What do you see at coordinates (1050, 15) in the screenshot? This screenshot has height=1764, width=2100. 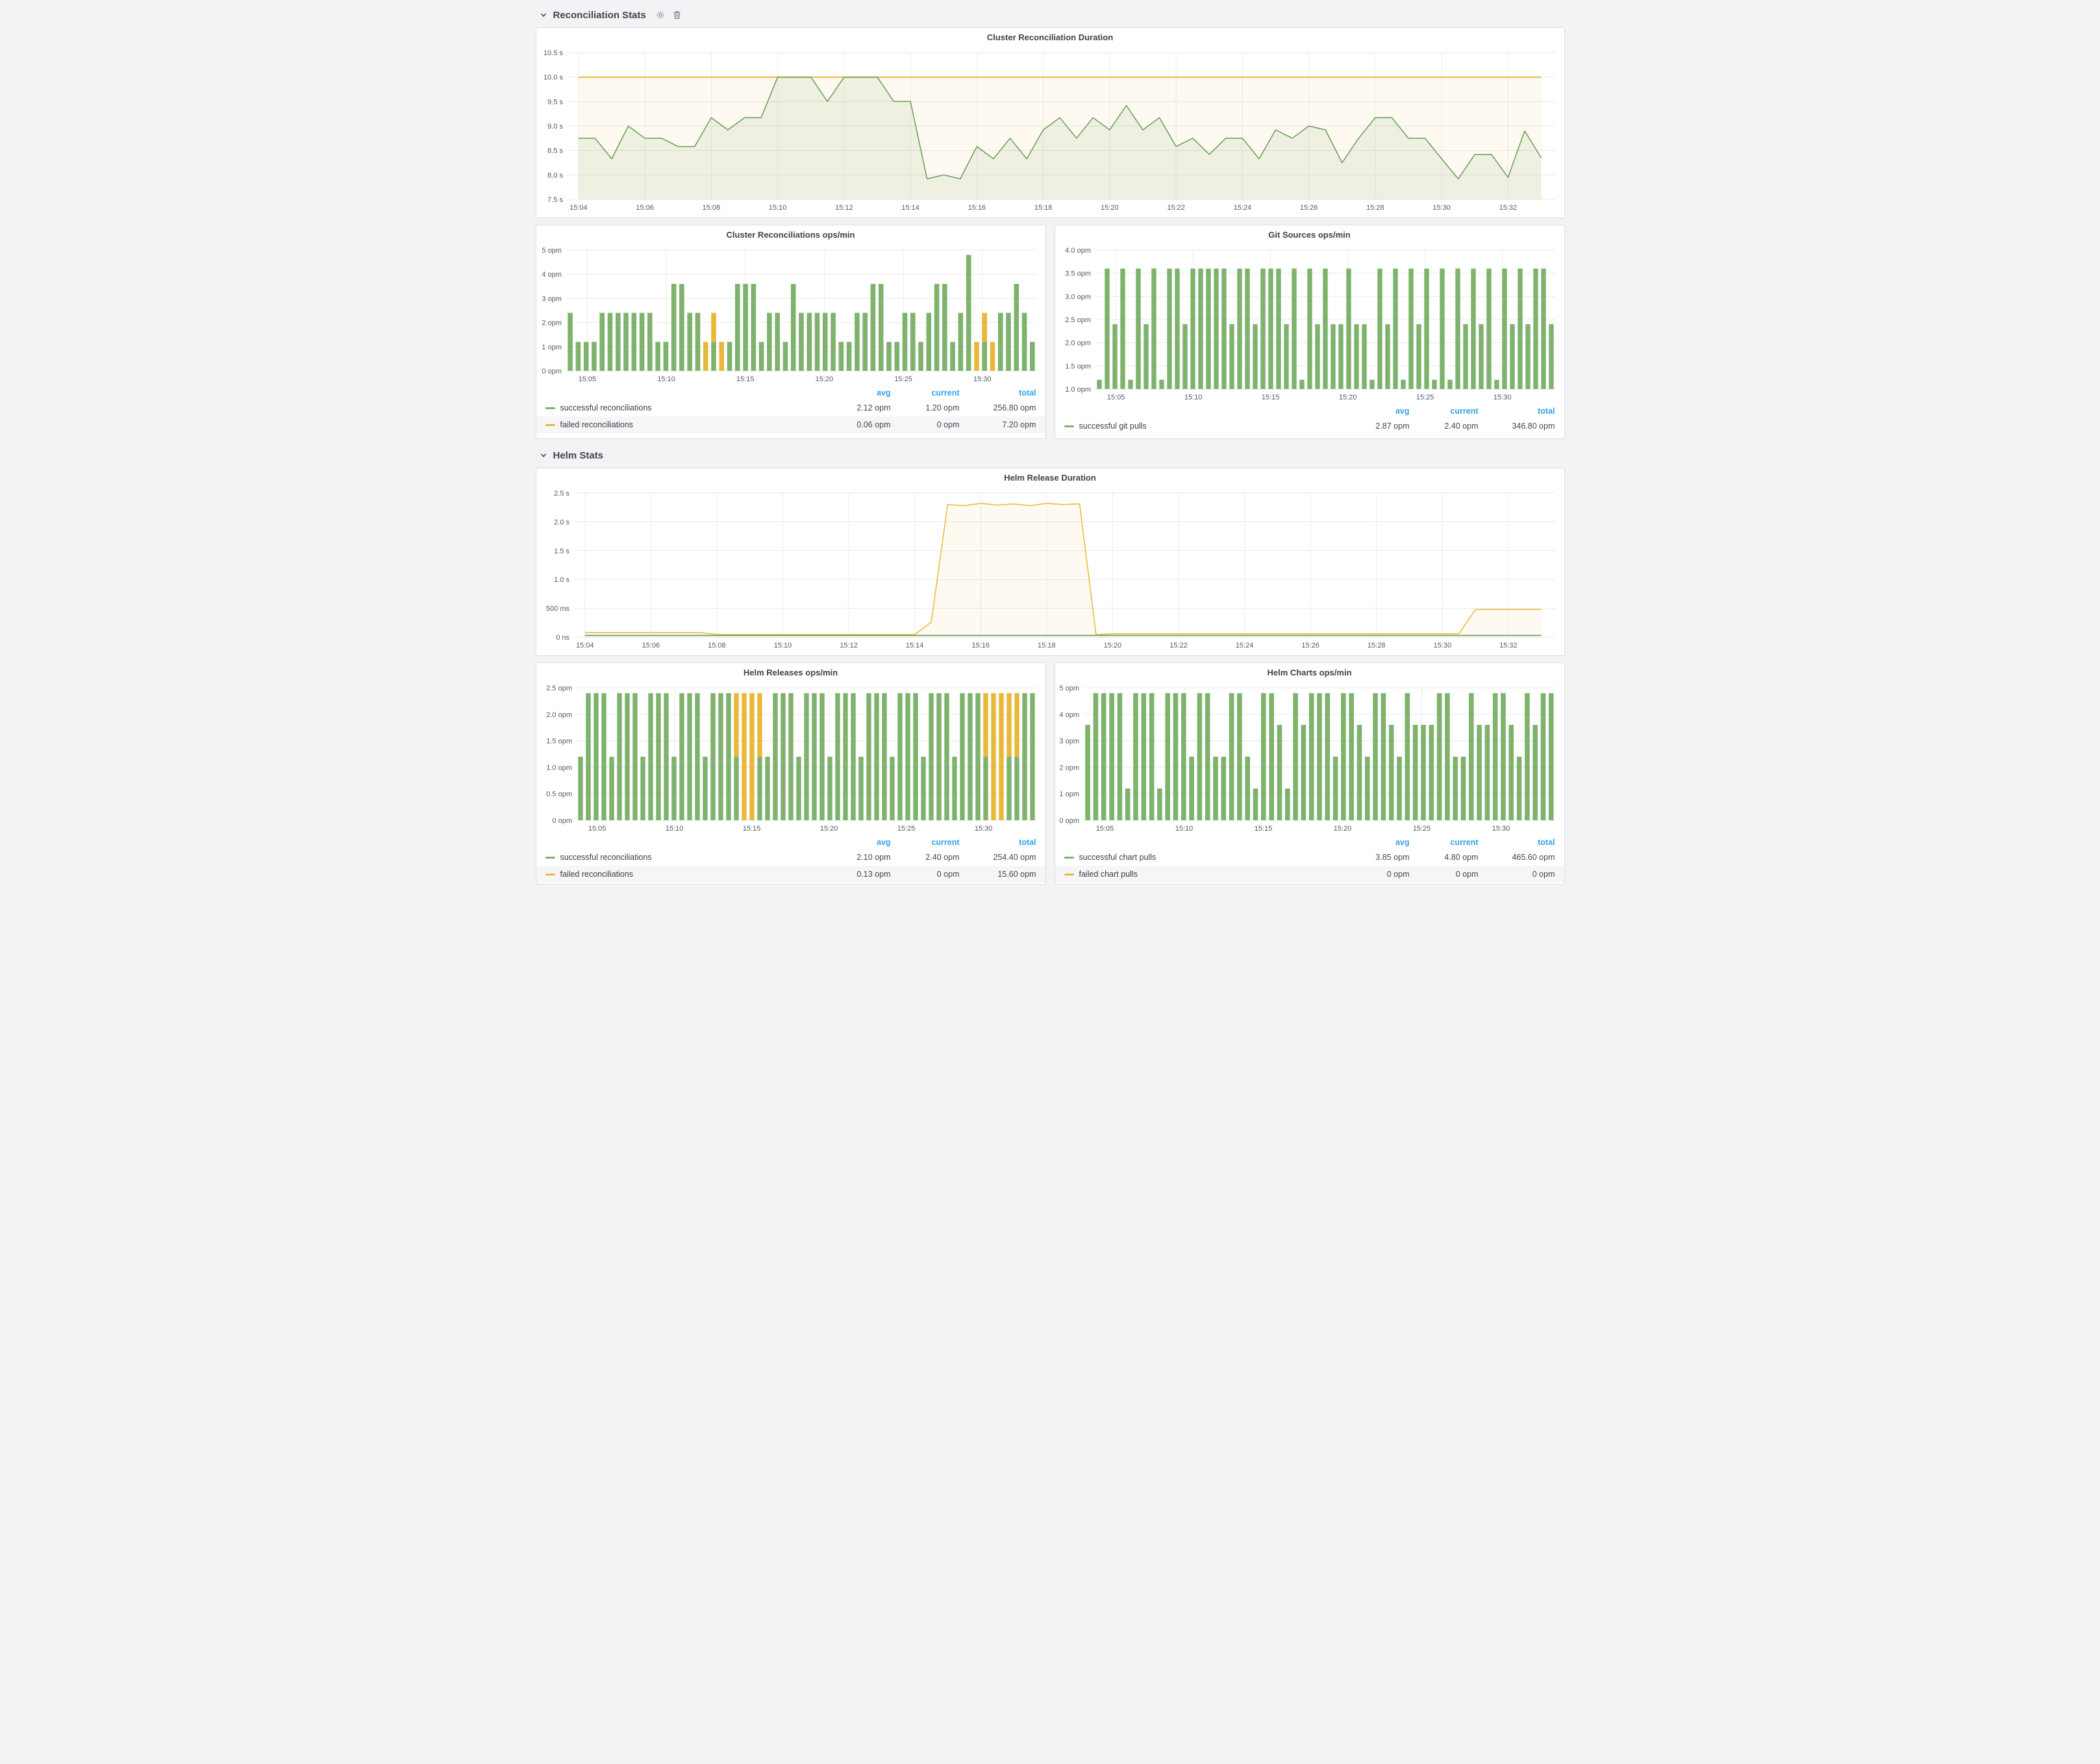 I see `section-header-reconciliation-stats: Reconciliation Stats` at bounding box center [1050, 15].